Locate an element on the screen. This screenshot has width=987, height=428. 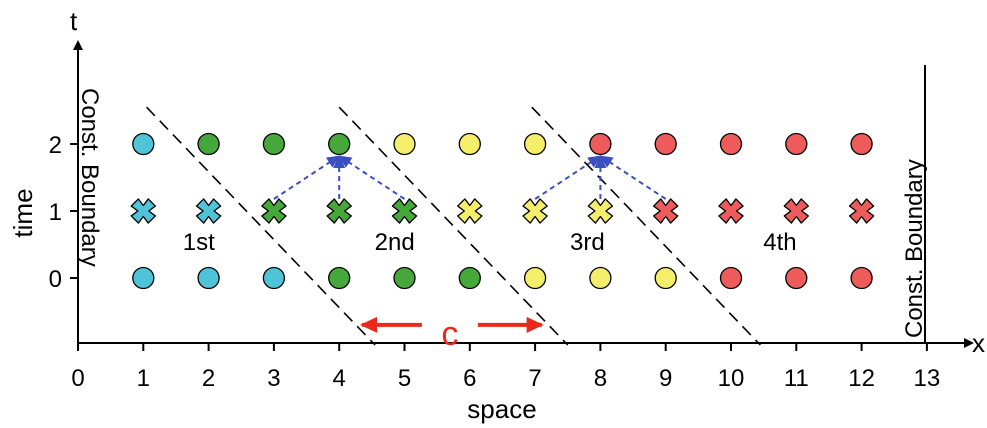
speed-indicator: c is located at coordinates (452, 334).